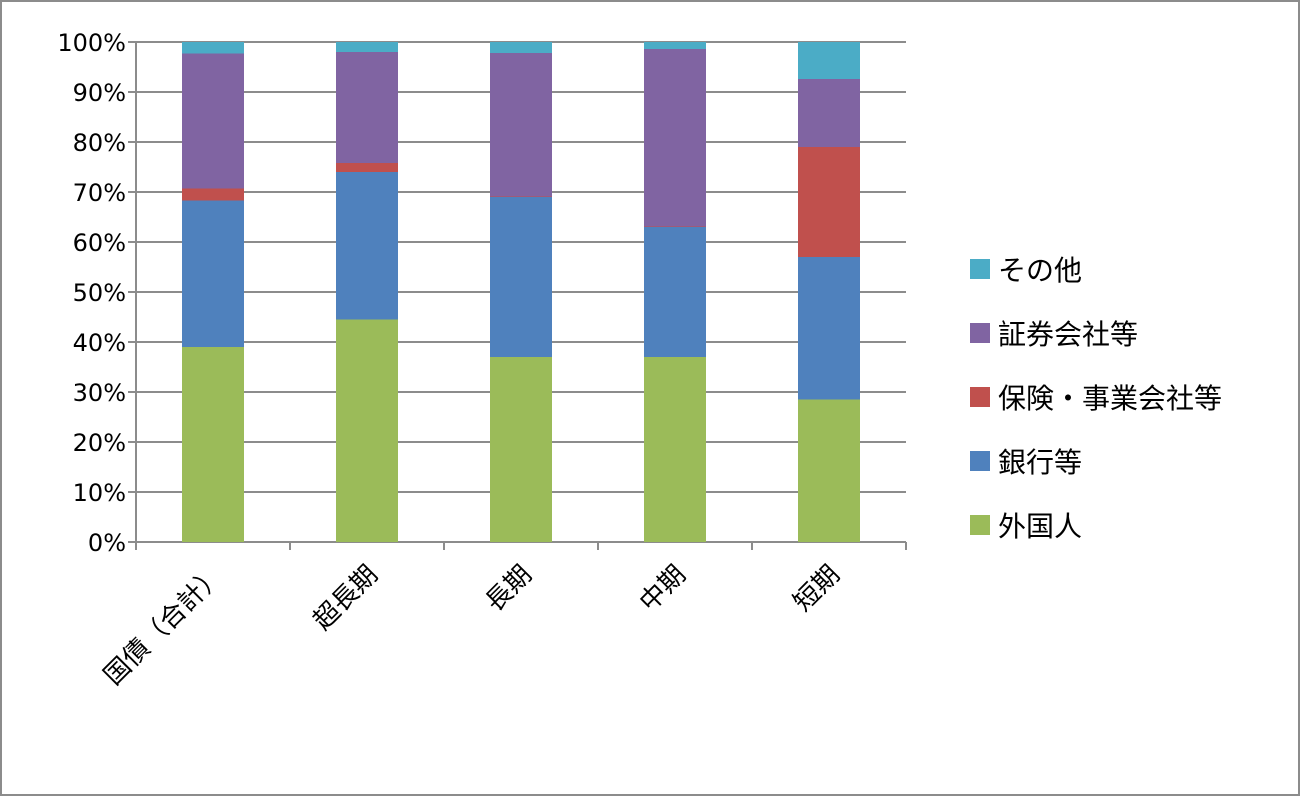 Image resolution: width=1300 pixels, height=796 pixels. I want to click on y-tick-label: 60%, so click(99, 243).